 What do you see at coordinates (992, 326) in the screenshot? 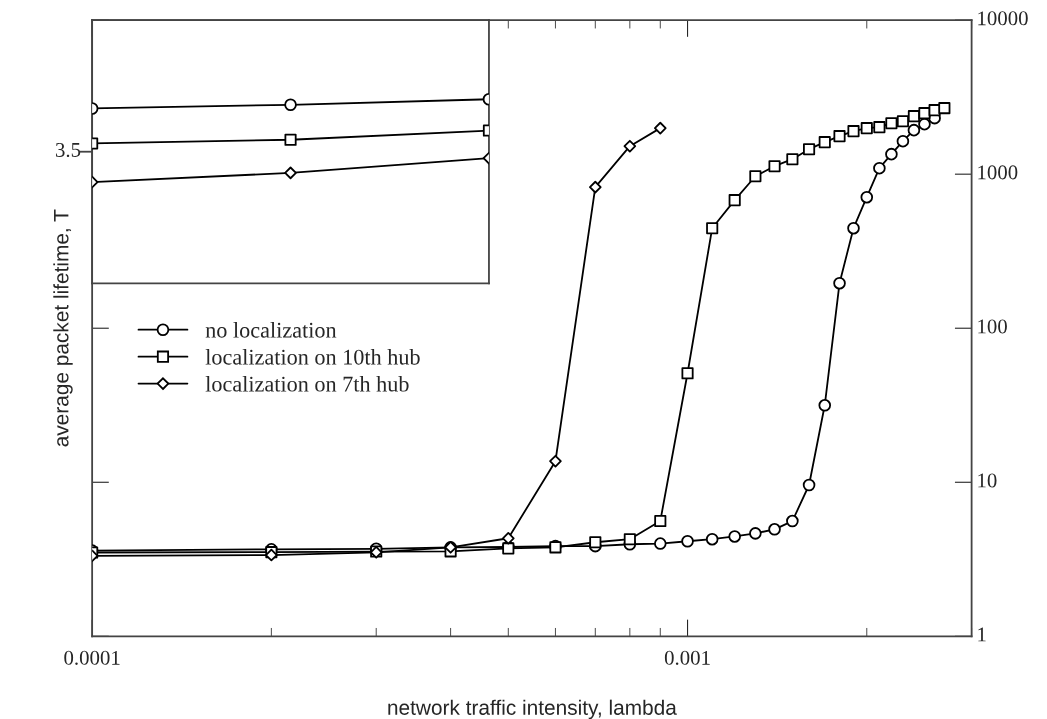
I see `y-tick-label: 100` at bounding box center [992, 326].